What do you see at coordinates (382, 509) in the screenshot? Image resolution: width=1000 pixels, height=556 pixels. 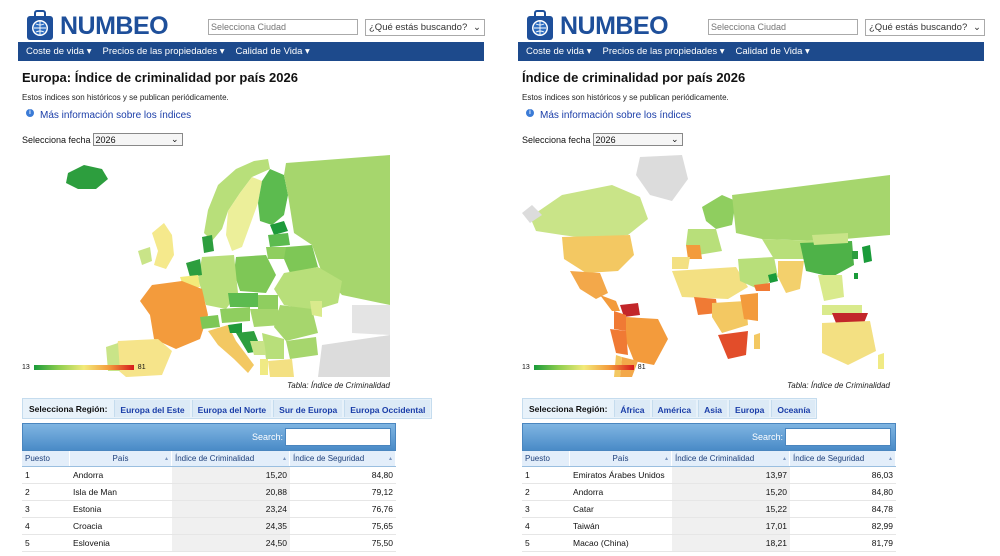 I see `safety-index-cell: 76,76` at bounding box center [382, 509].